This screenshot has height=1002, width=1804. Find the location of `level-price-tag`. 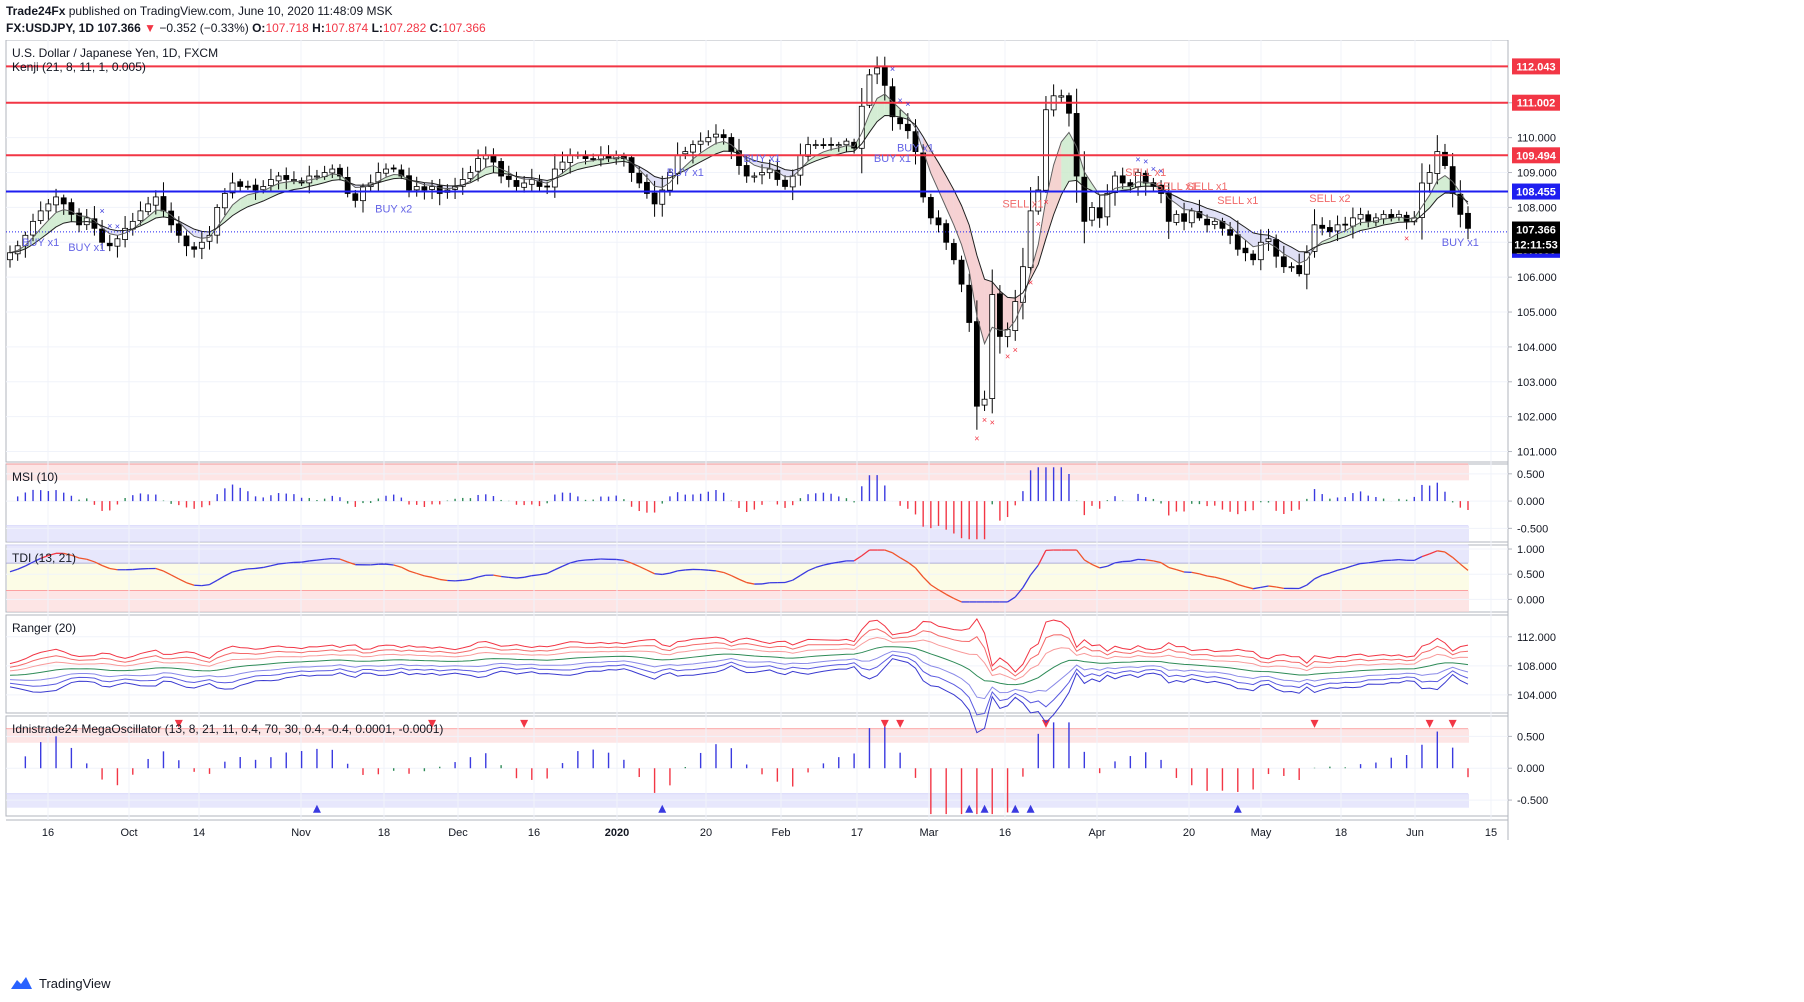

level-price-tag is located at coordinates (1536, 191).